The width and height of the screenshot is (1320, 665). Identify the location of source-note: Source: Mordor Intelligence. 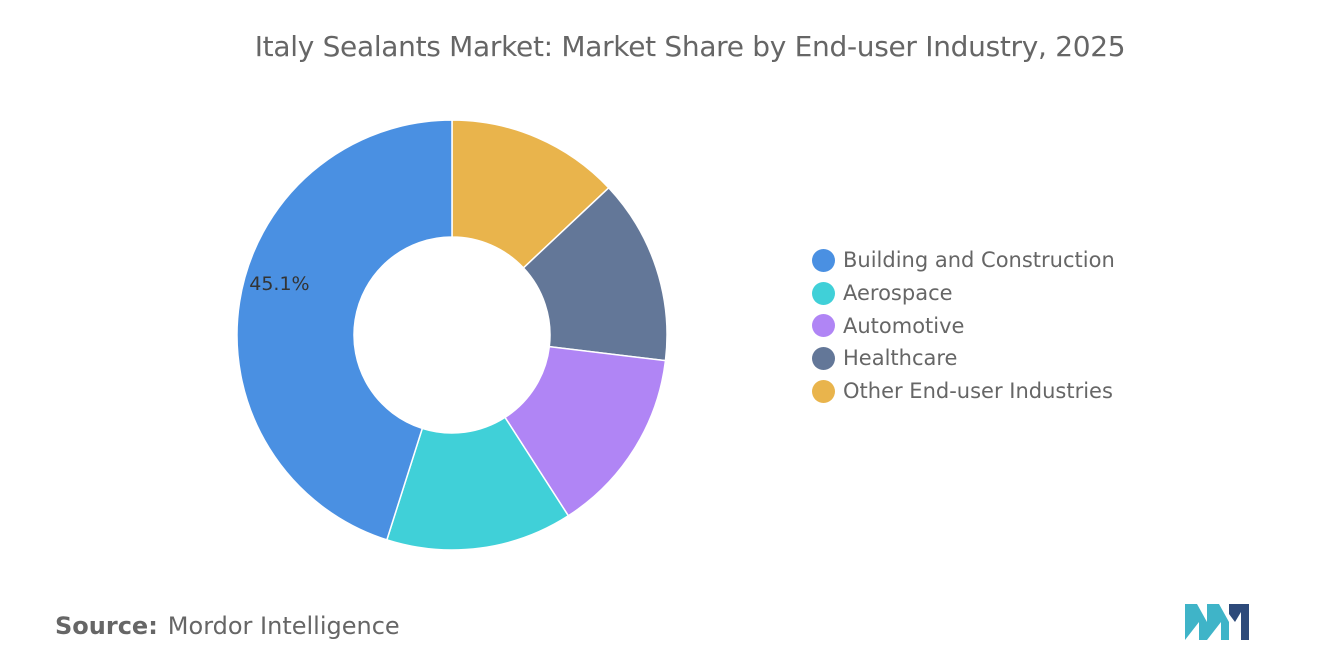
(227, 626).